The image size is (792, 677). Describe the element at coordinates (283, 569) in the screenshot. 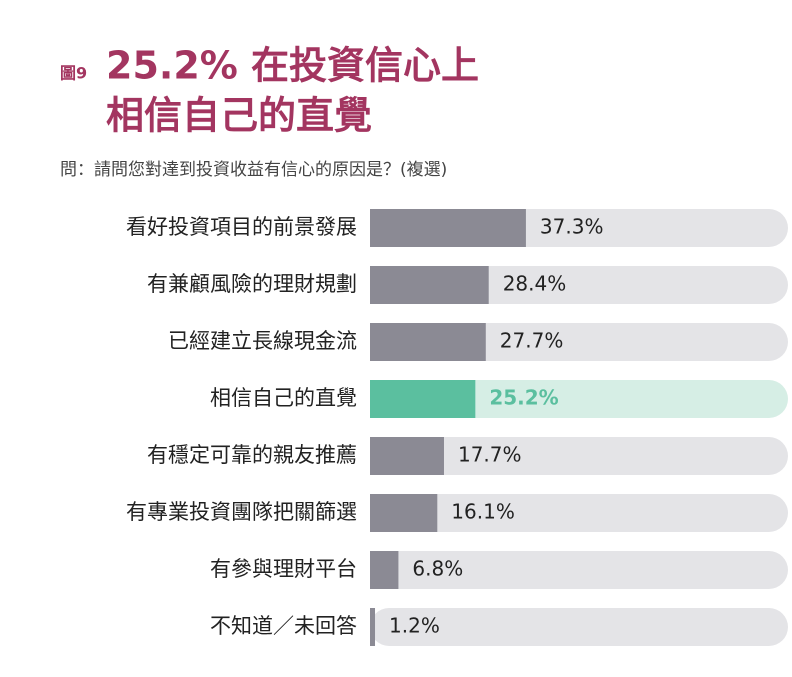

I see `category-label: 有參與理財平台` at that location.